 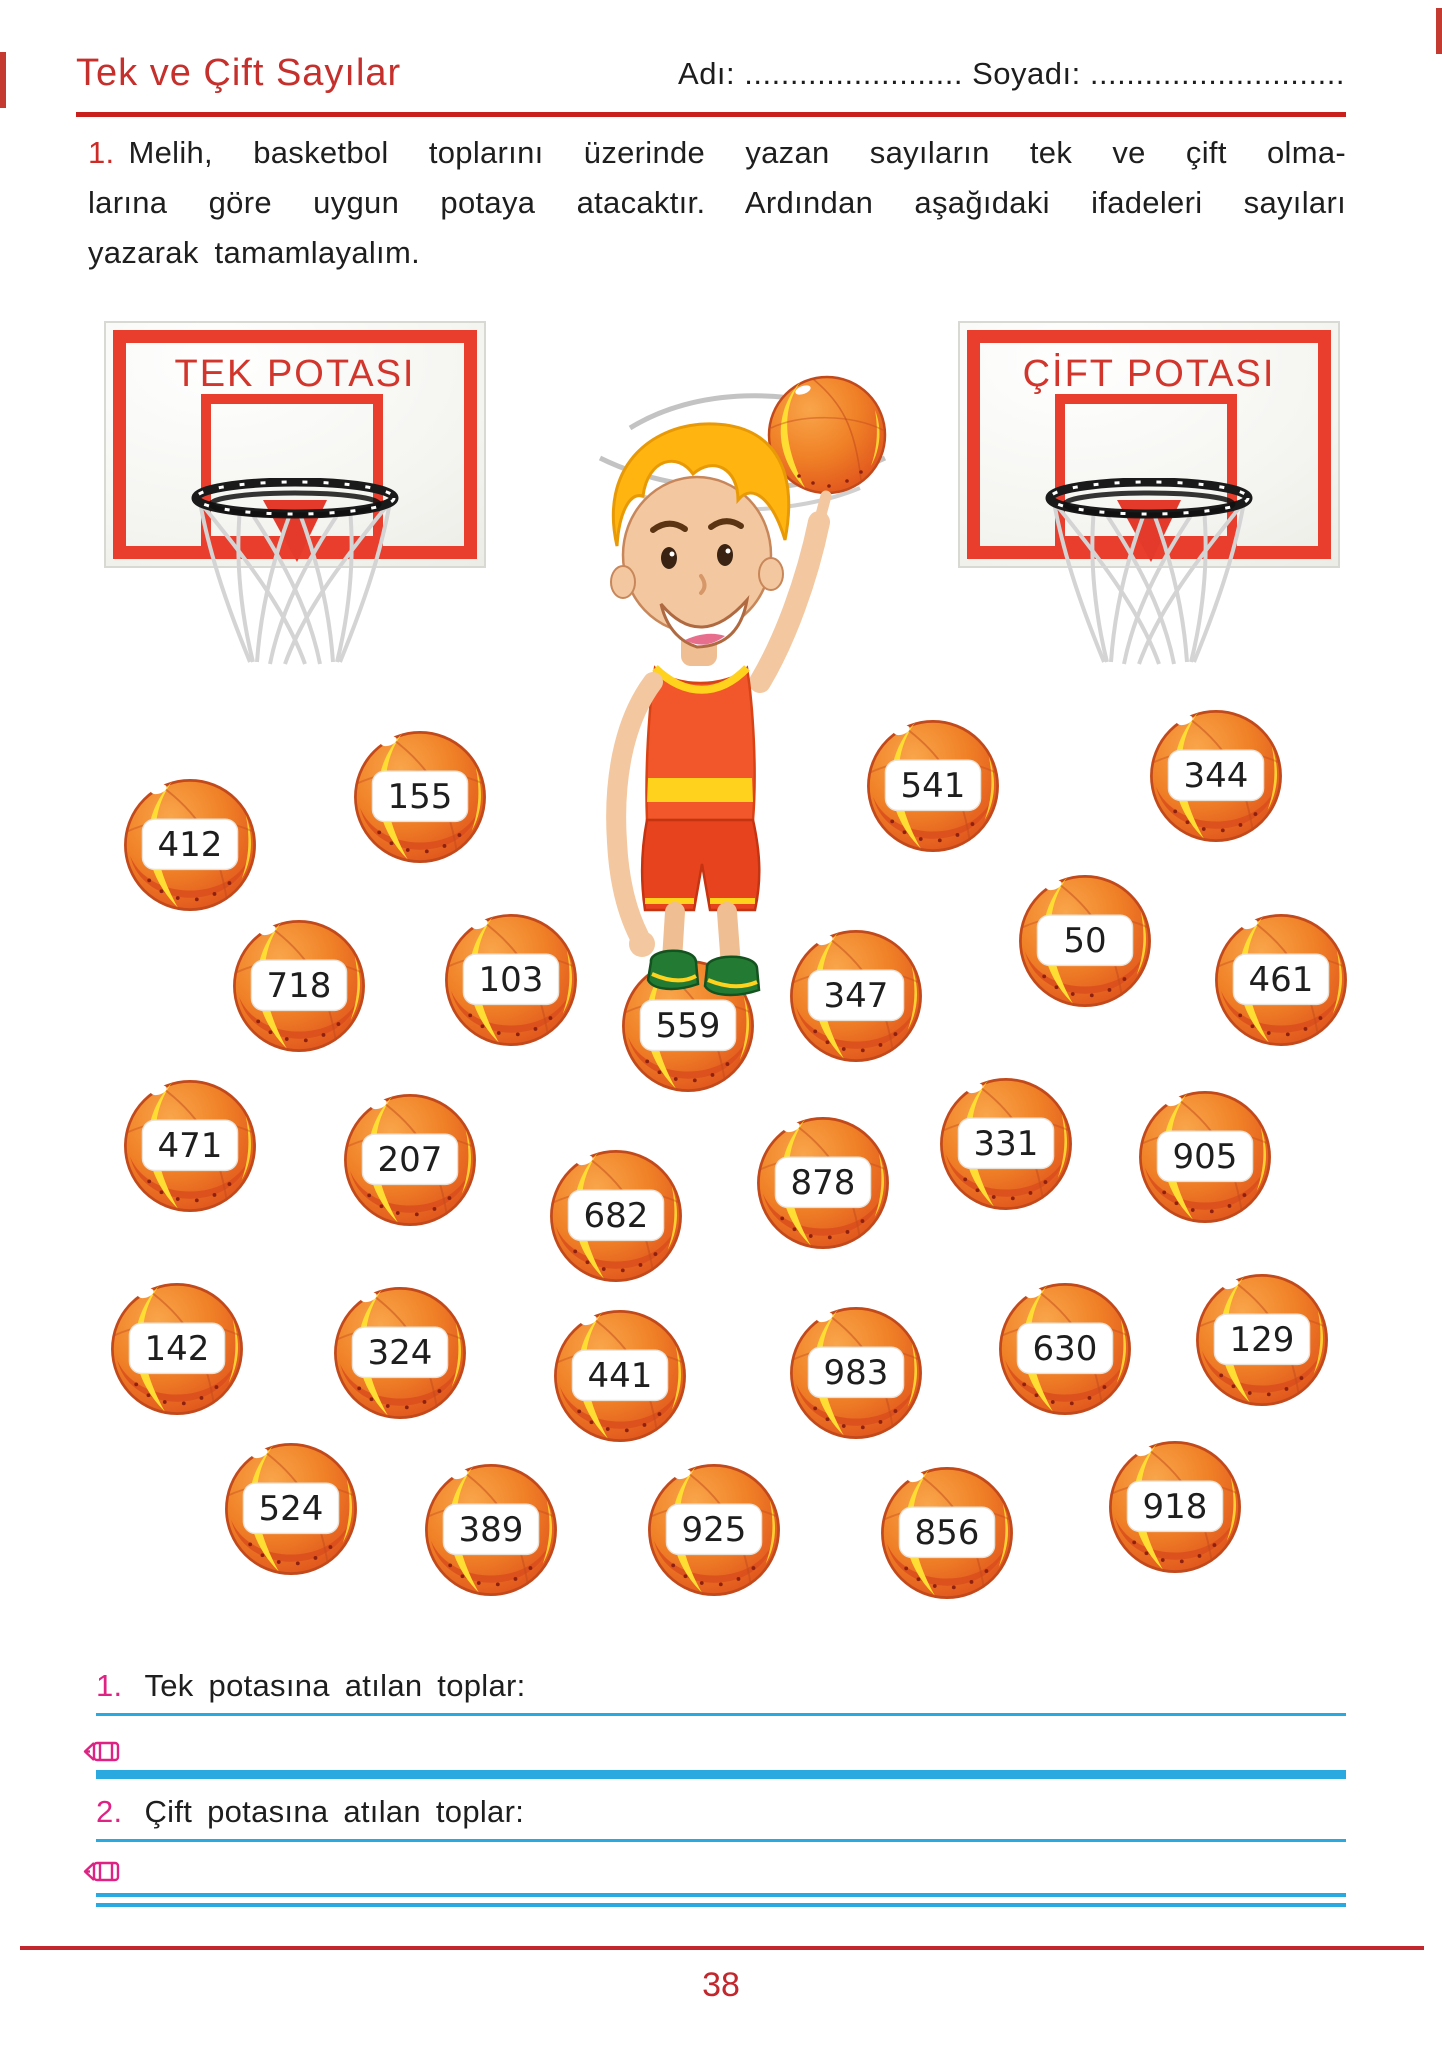 I want to click on question-1-number: 1., so click(x=109, y=1685).